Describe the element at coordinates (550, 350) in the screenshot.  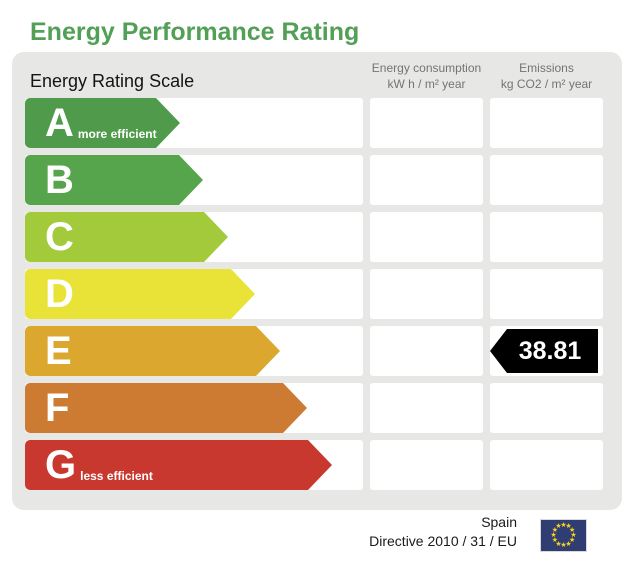
I see `result-value: 38.81` at that location.